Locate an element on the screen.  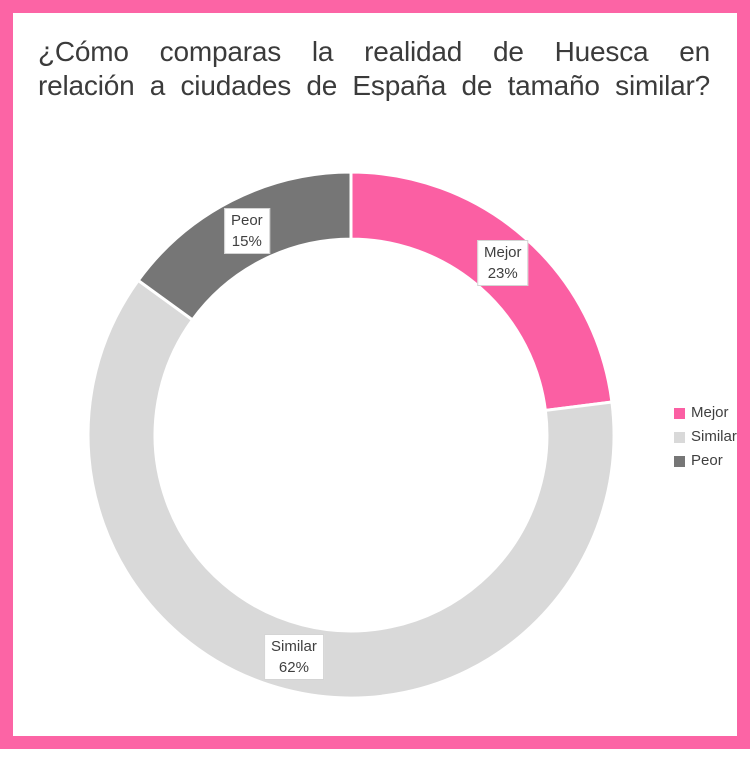
slice-mejor is located at coordinates (481, 291).